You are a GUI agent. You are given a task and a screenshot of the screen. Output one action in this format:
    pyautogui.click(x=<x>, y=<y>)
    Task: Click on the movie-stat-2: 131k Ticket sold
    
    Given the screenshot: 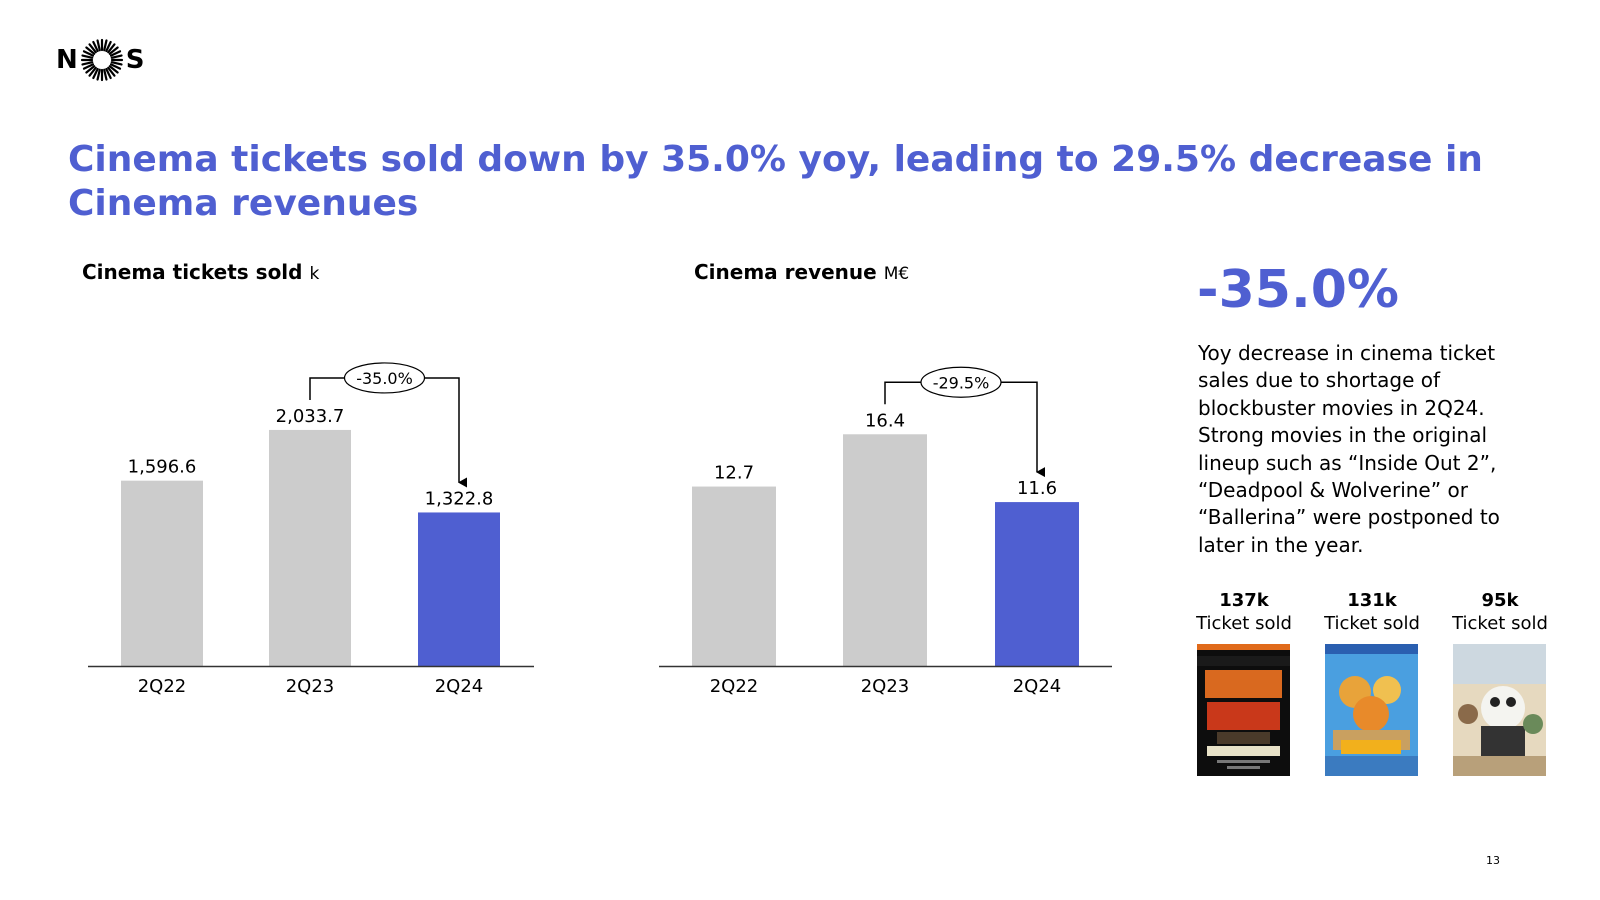 What is the action you would take?
    pyautogui.click(x=1372, y=613)
    